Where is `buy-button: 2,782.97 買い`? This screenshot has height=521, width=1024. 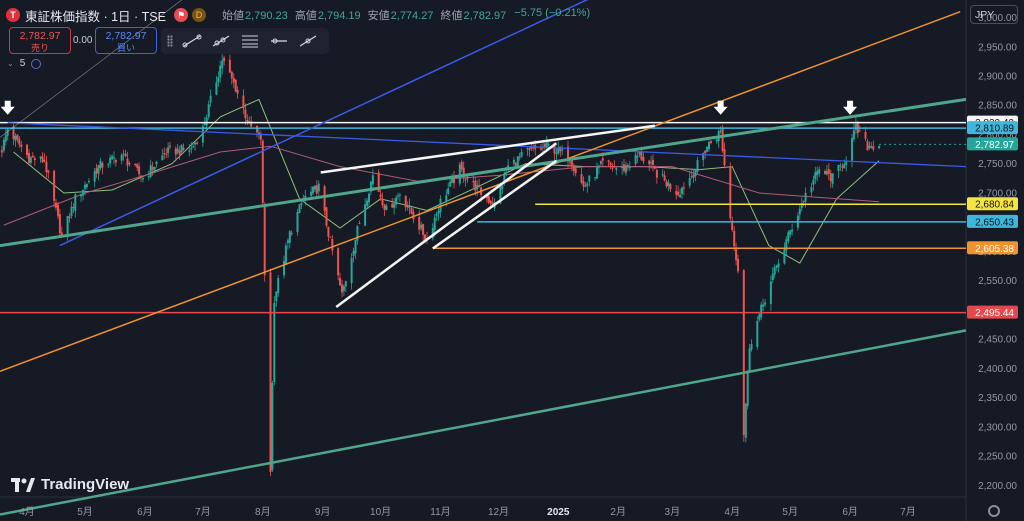 buy-button: 2,782.97 買い is located at coordinates (126, 40).